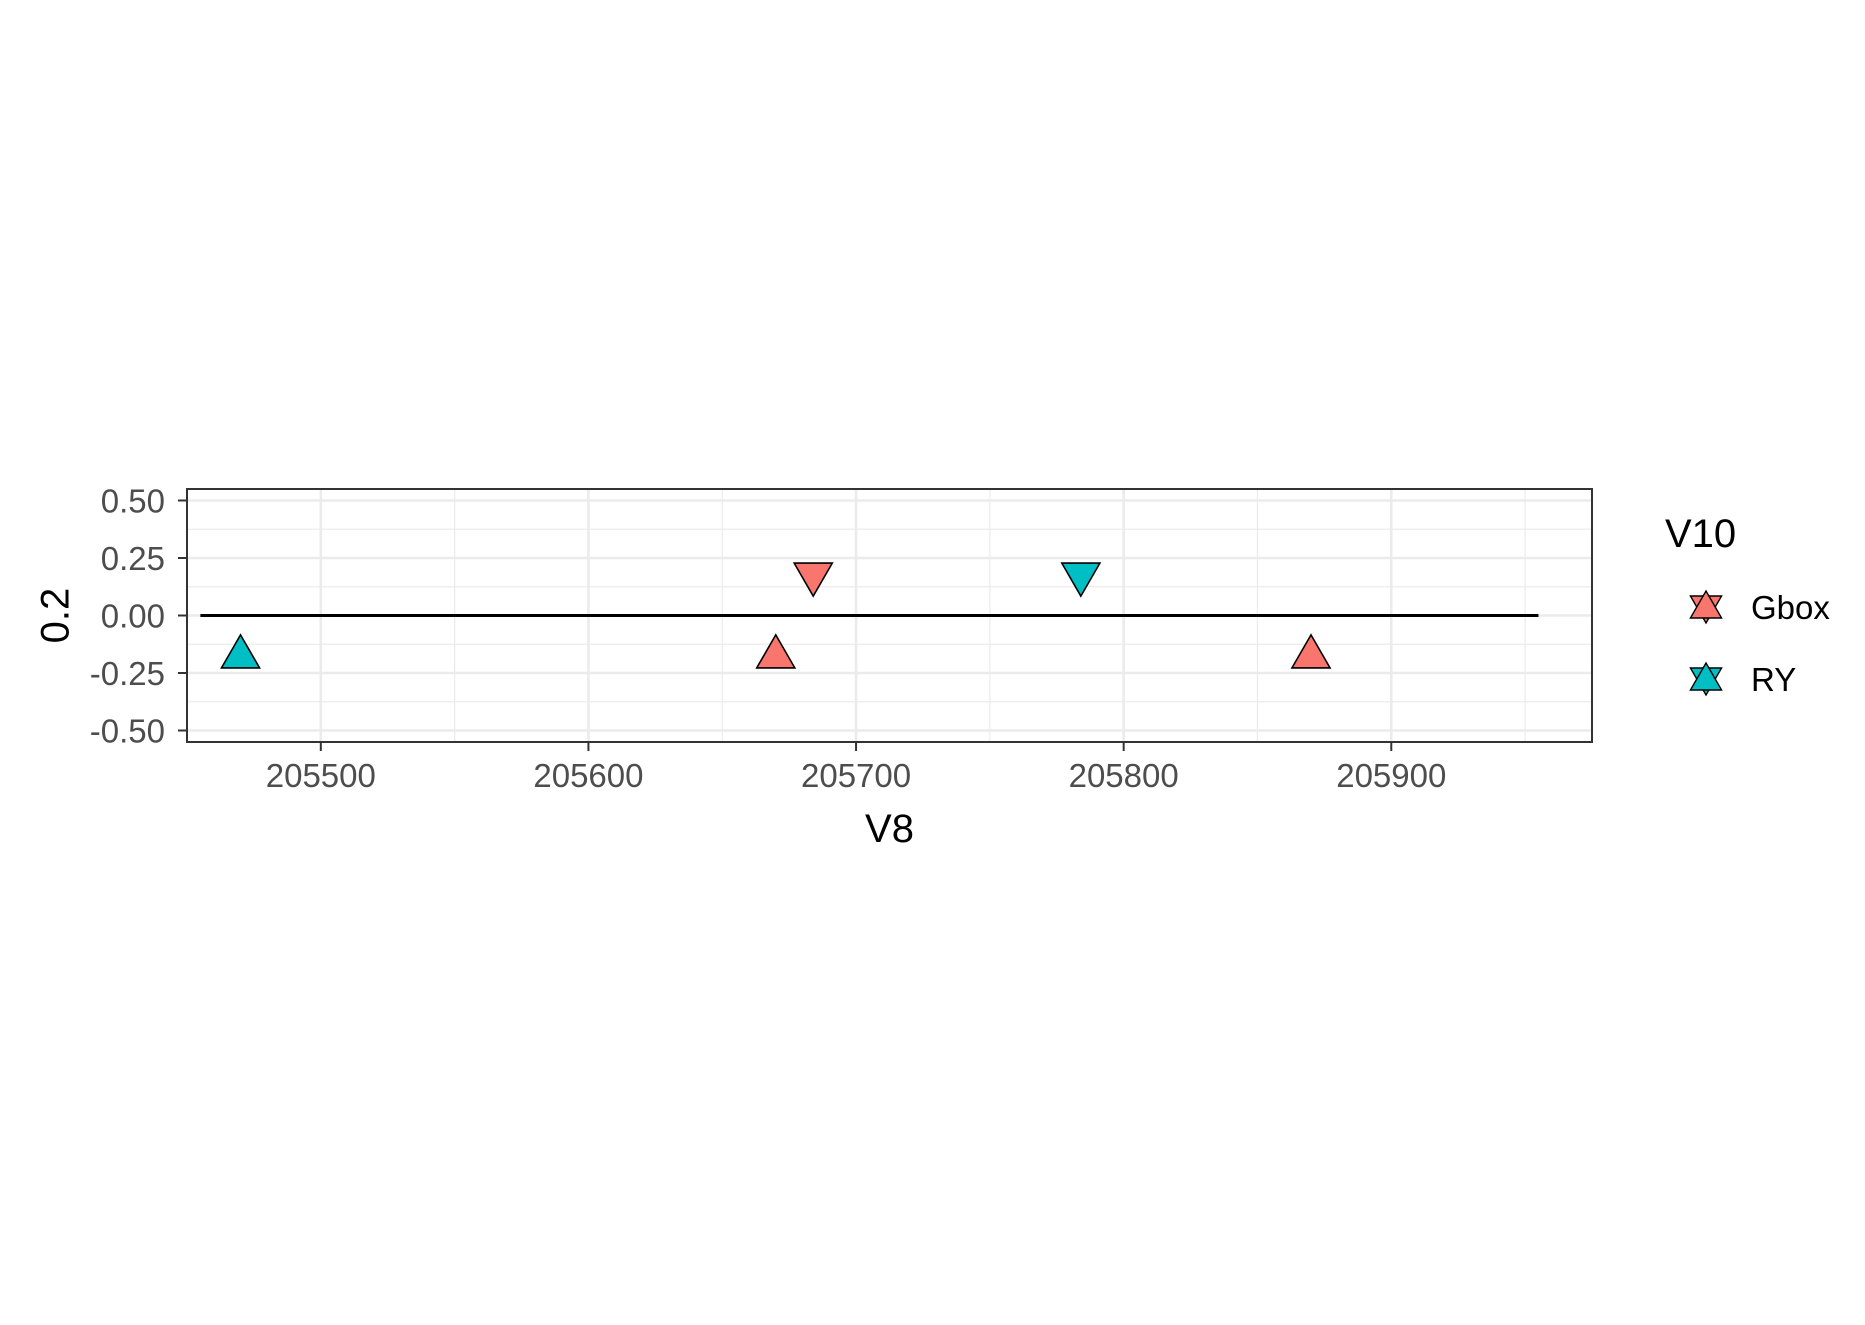  Describe the element at coordinates (813, 580) in the screenshot. I see `data-point-gbox-down` at that location.